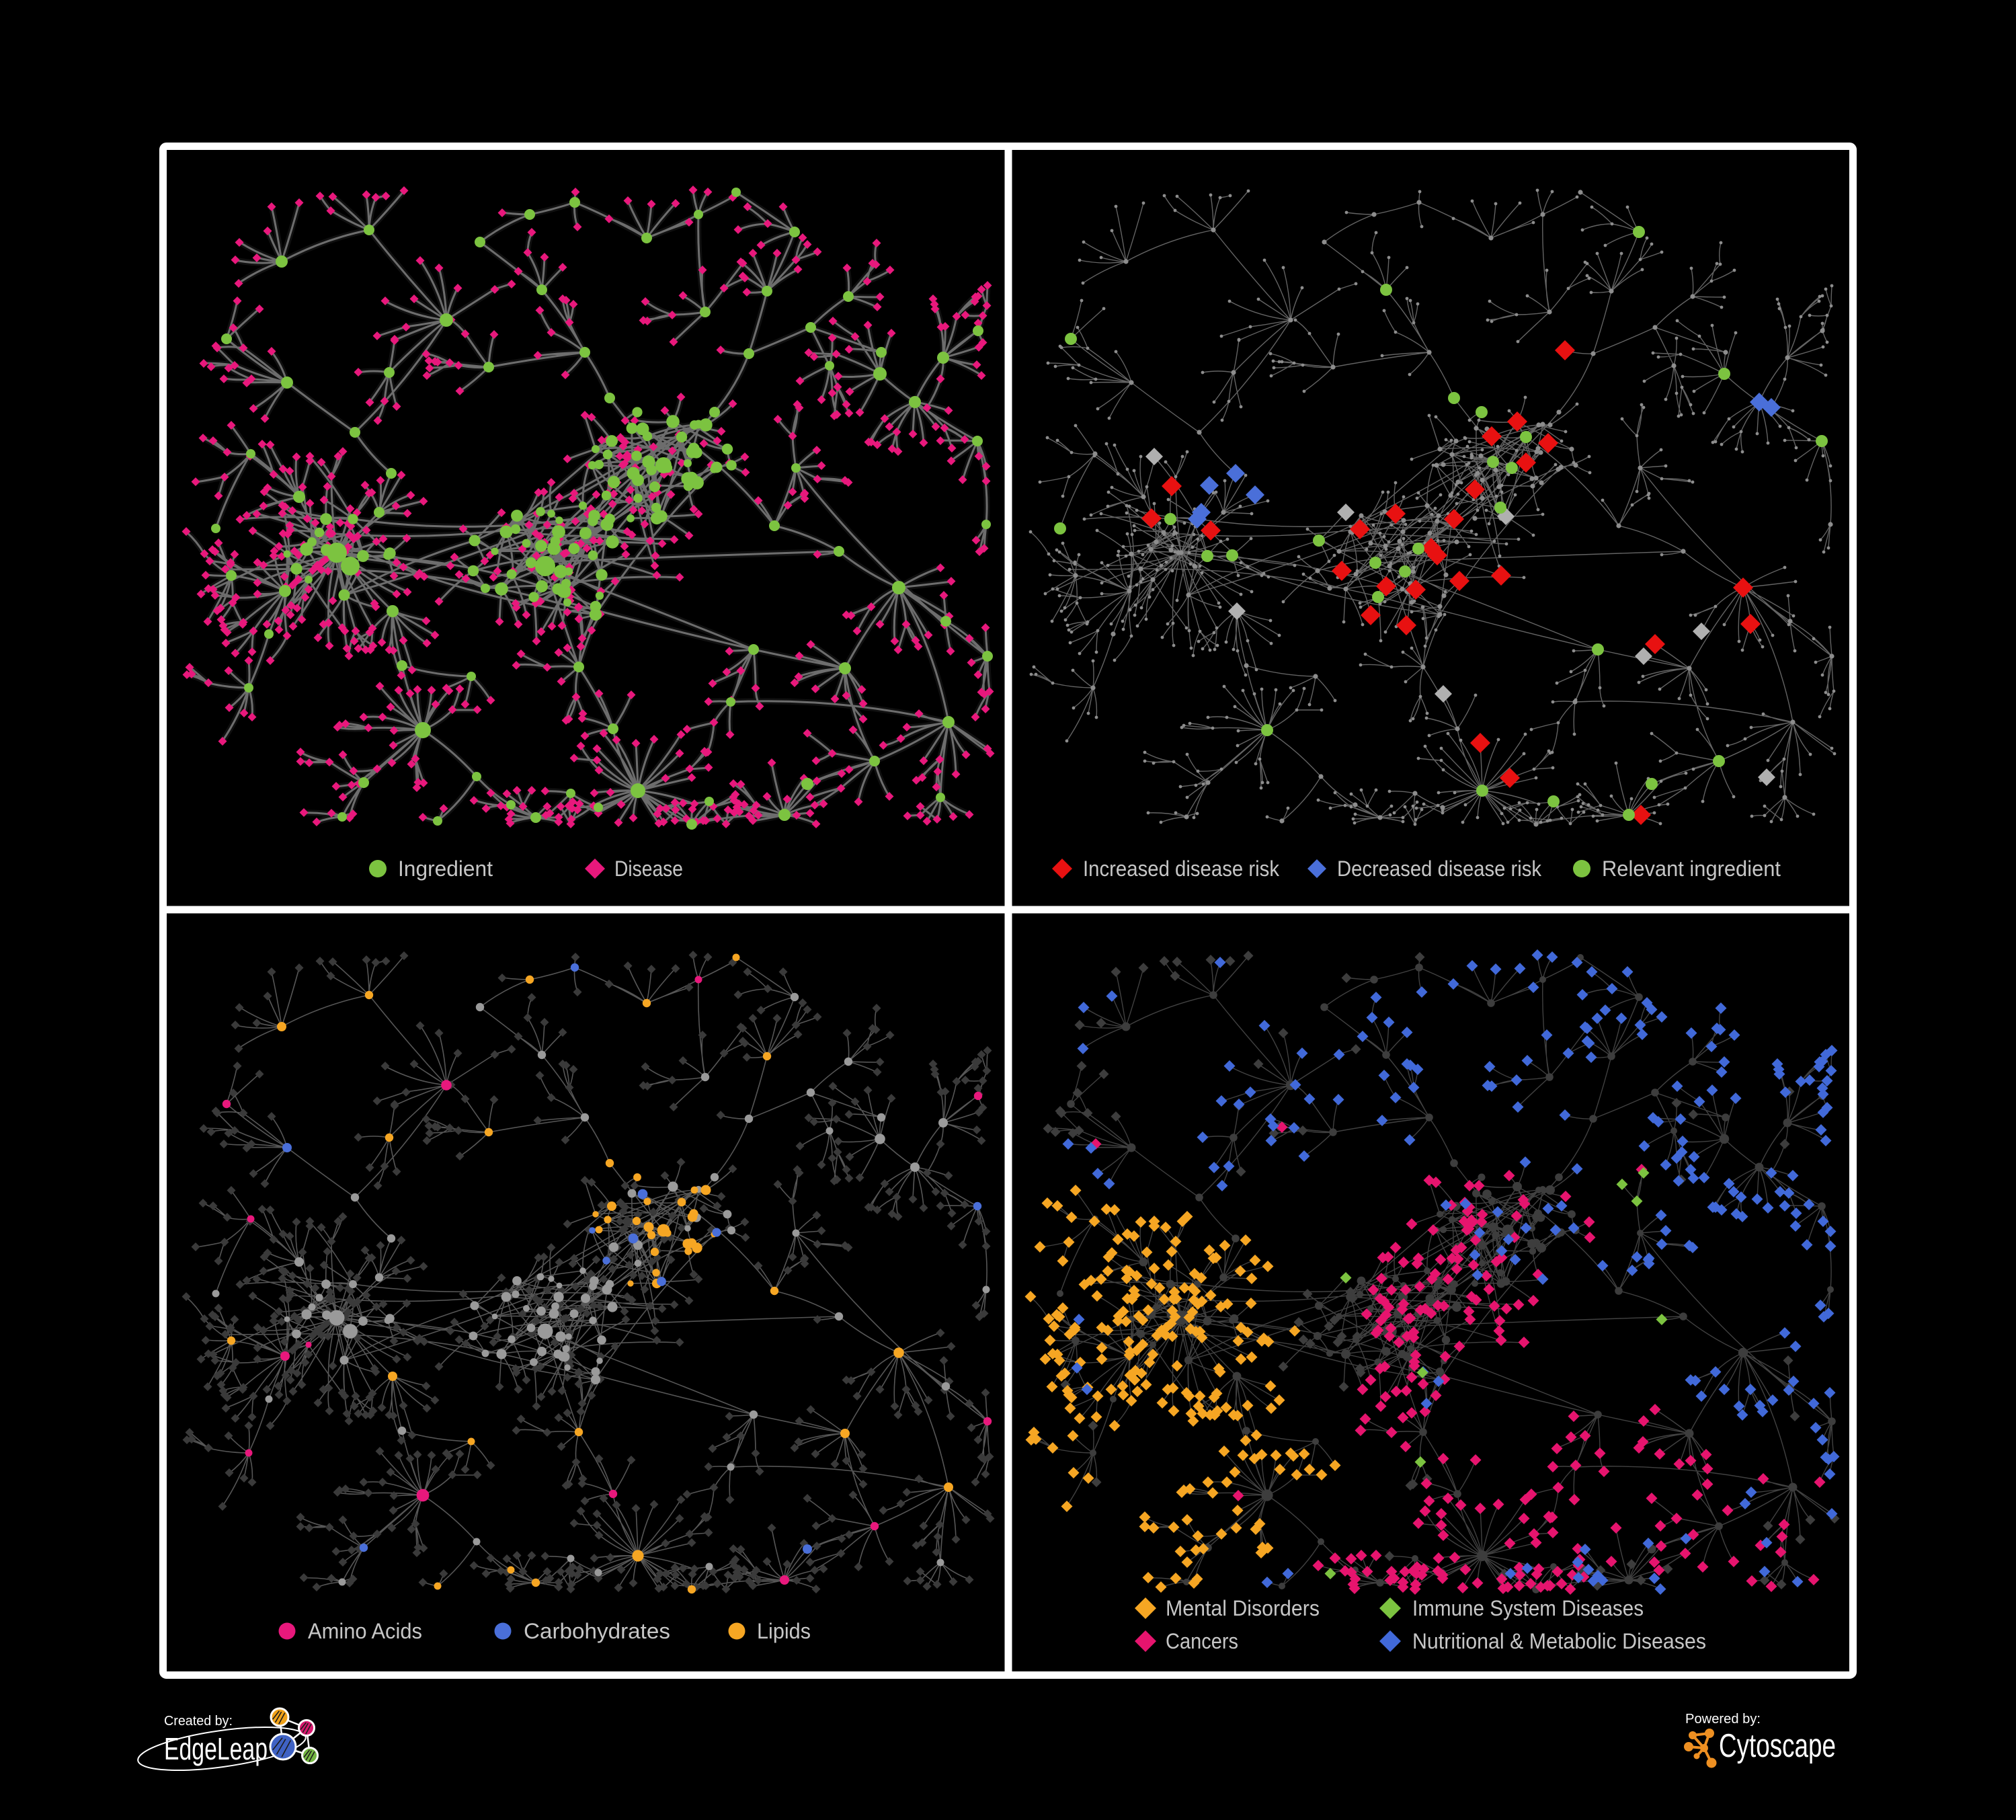 This screenshot has width=2016, height=1820. Describe the element at coordinates (648, 869) in the screenshot. I see `svg-text: Disease` at that location.